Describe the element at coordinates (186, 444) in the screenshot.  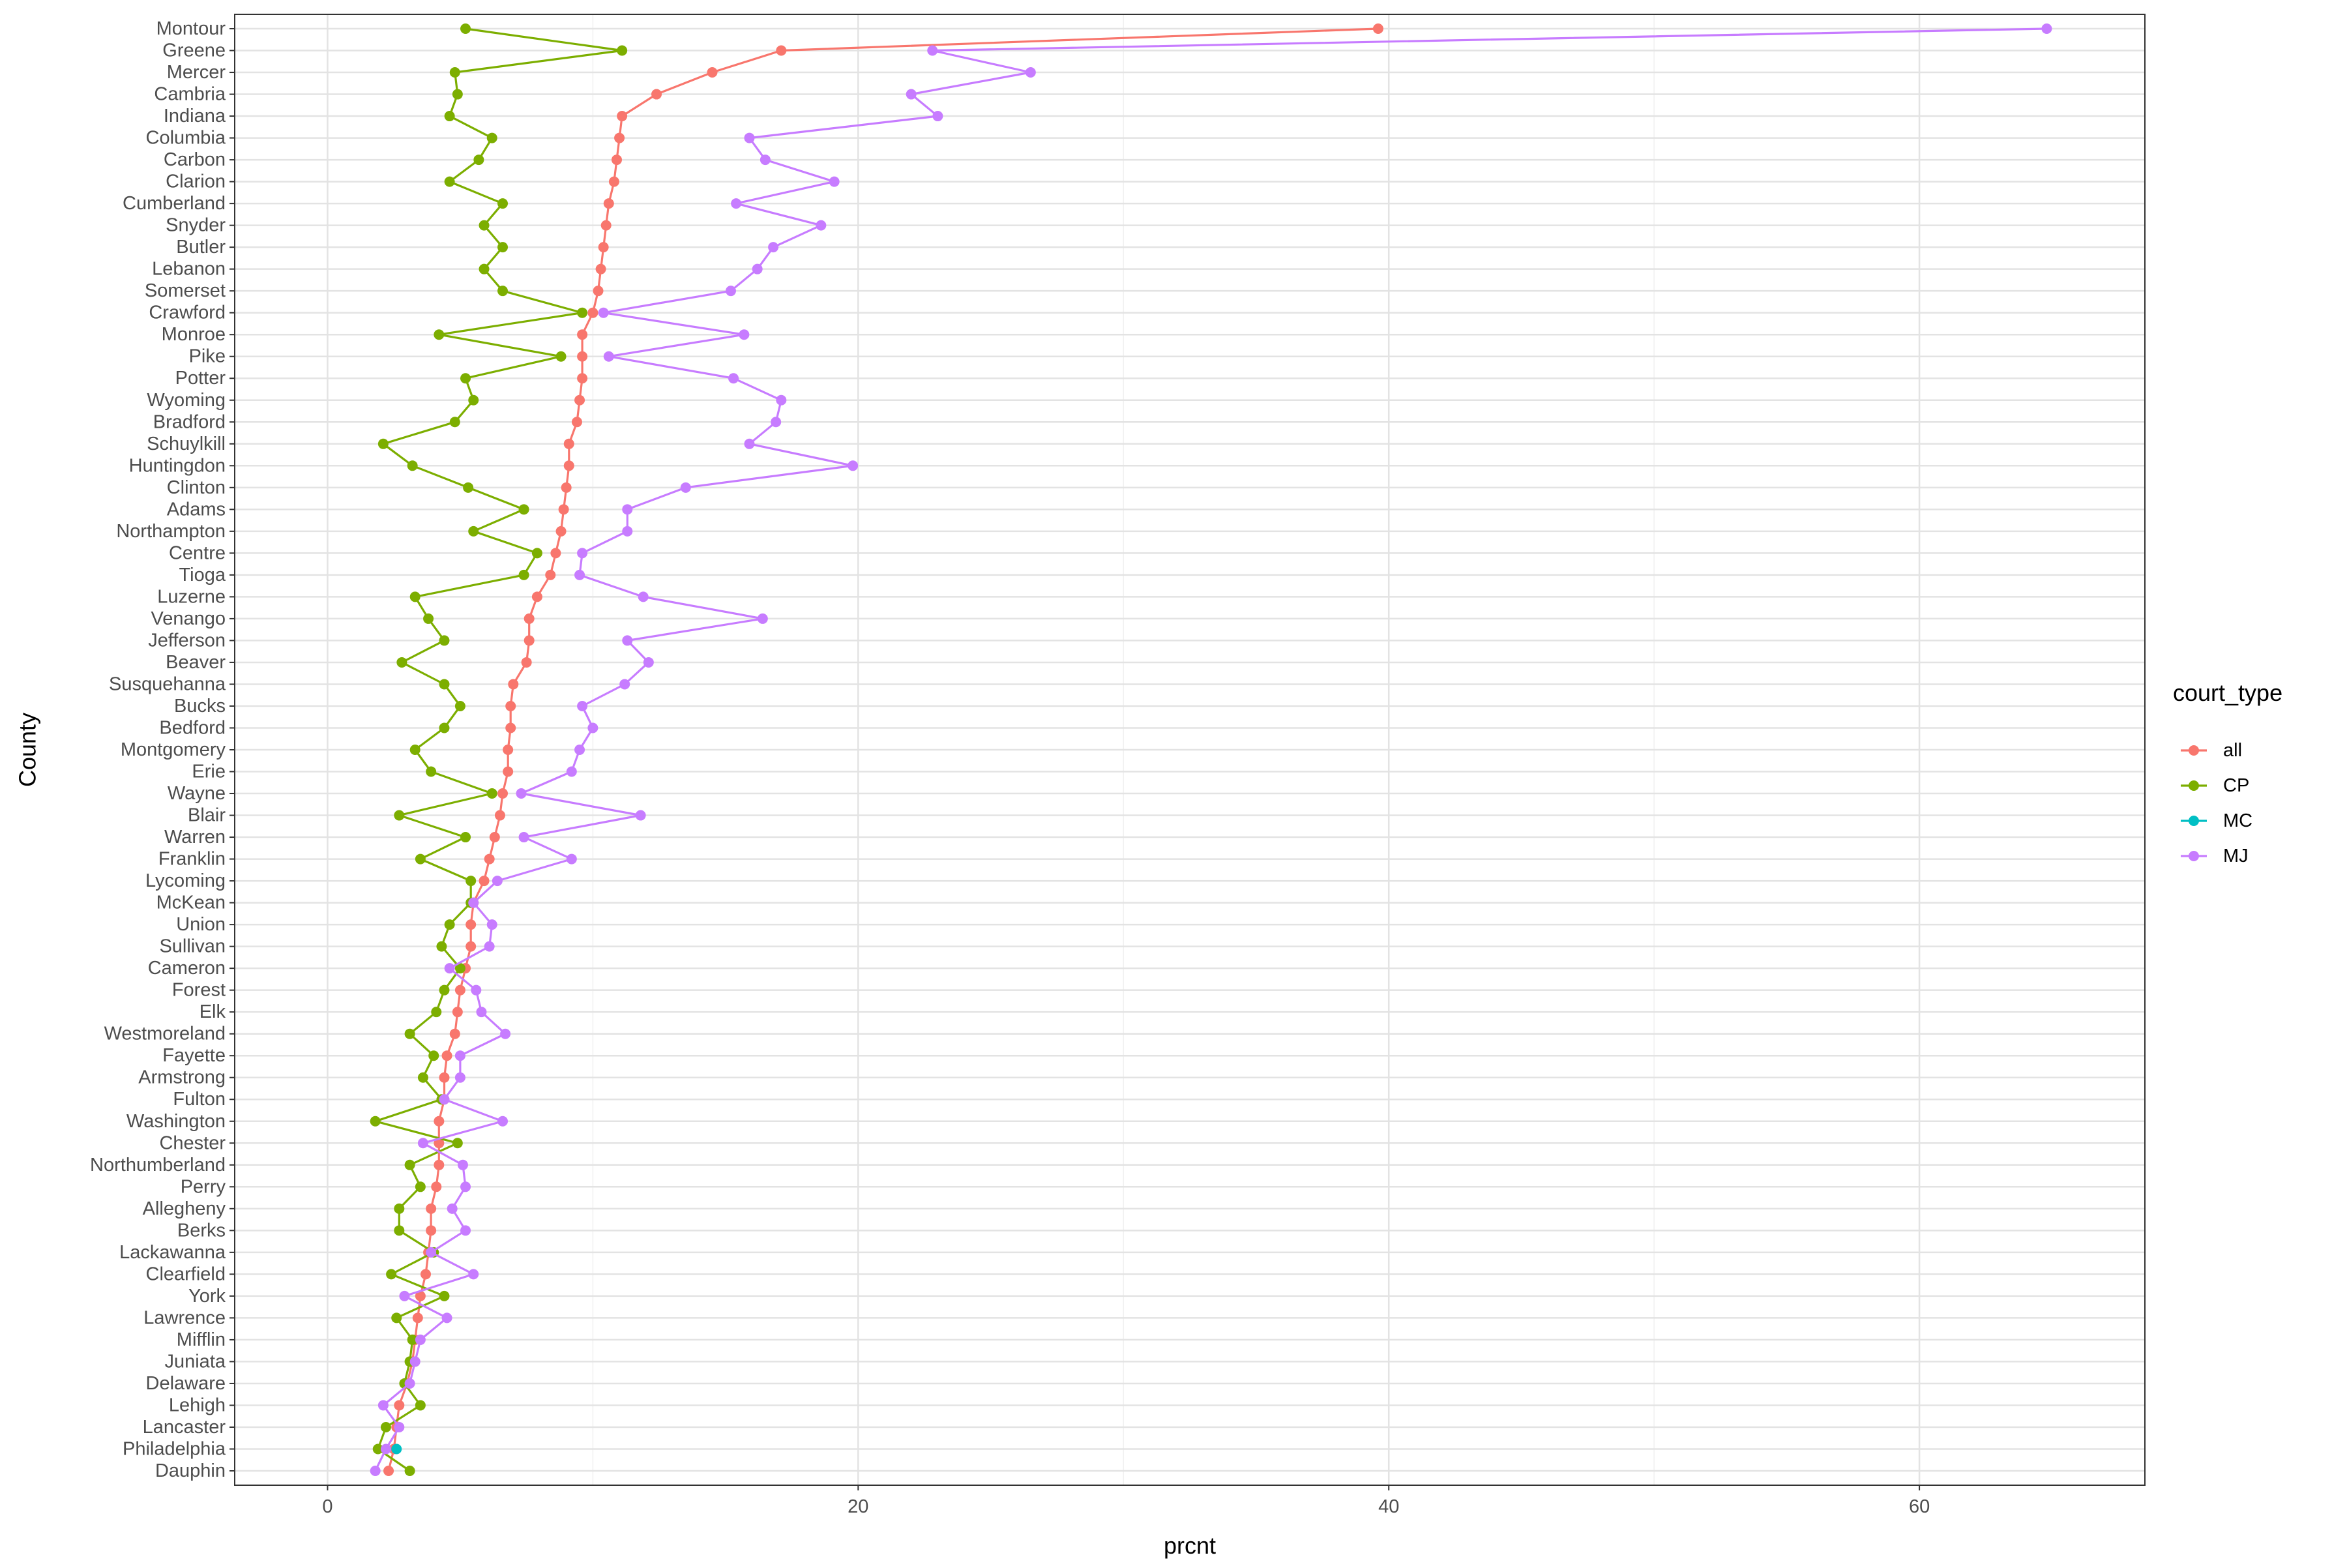
I see `y-tick-label: Schuylkill` at that location.